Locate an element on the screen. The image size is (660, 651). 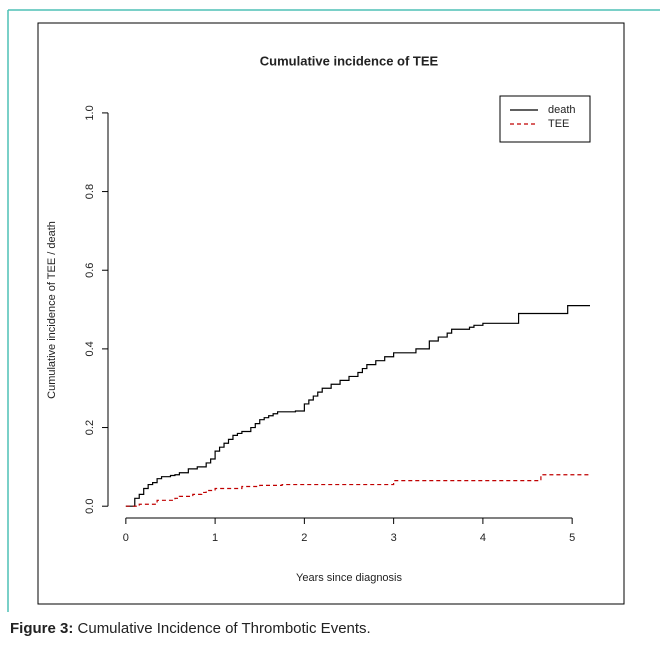
x-tick-label: 3 is located at coordinates (394, 538).